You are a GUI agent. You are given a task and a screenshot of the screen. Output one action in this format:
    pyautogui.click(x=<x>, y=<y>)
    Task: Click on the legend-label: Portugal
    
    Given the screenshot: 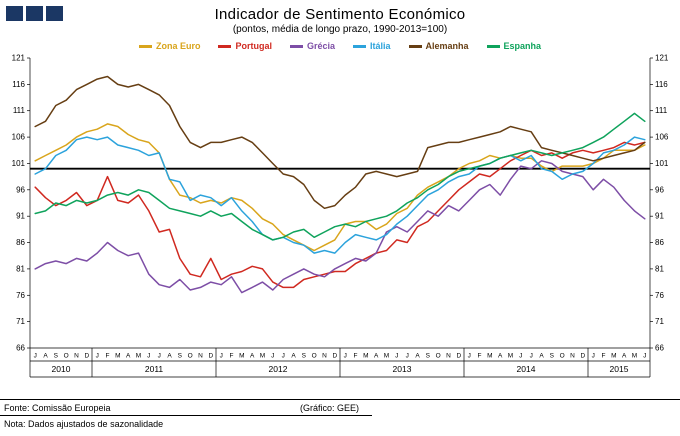 What is the action you would take?
    pyautogui.click(x=253, y=46)
    